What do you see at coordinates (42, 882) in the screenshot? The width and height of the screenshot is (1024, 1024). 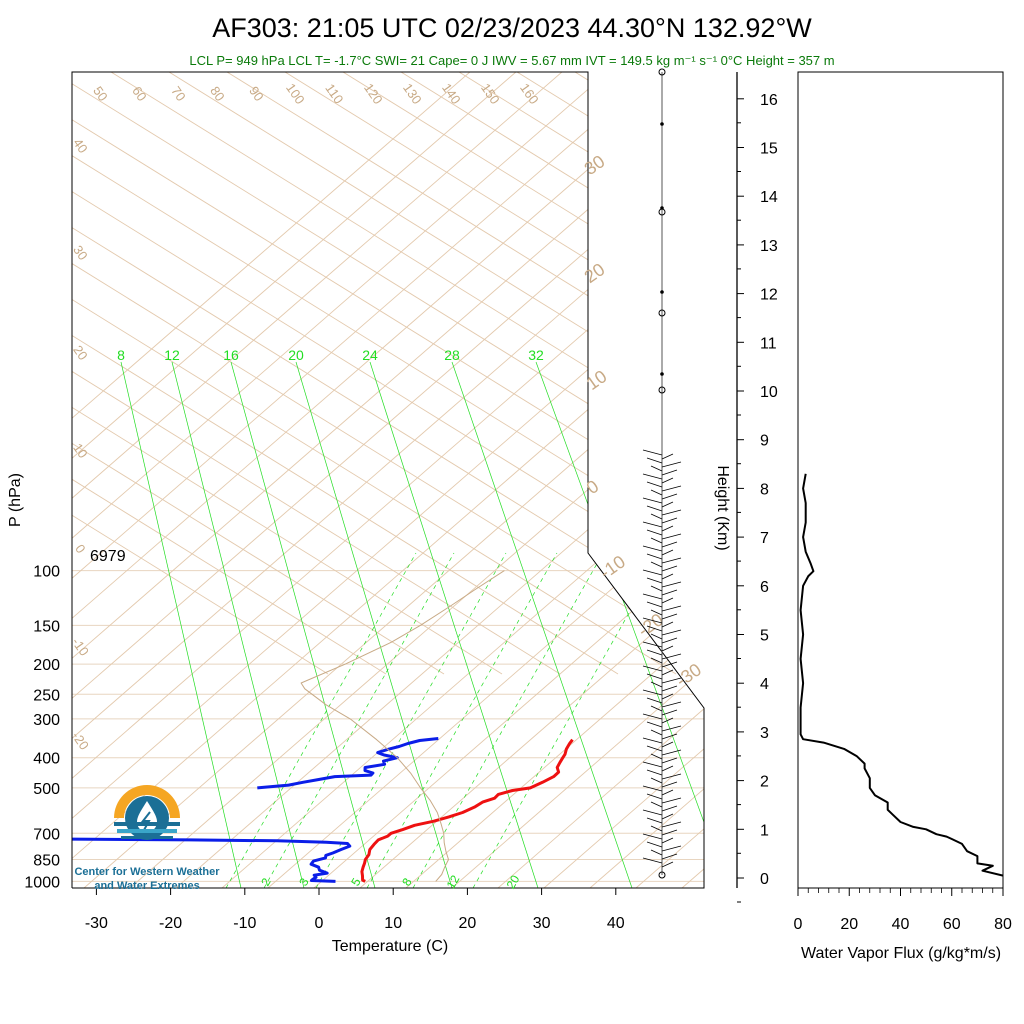 I see `p-tick-1000: 1000` at bounding box center [42, 882].